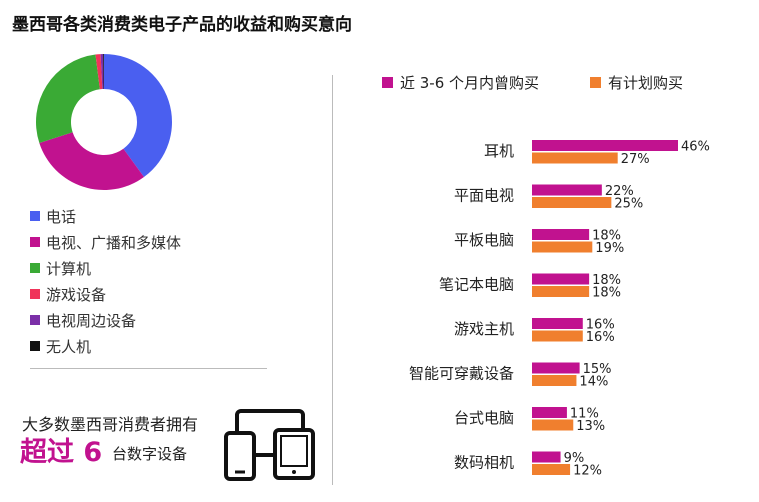 The image size is (759, 502). I want to click on donut-legend-item: 无人机, so click(105, 346).